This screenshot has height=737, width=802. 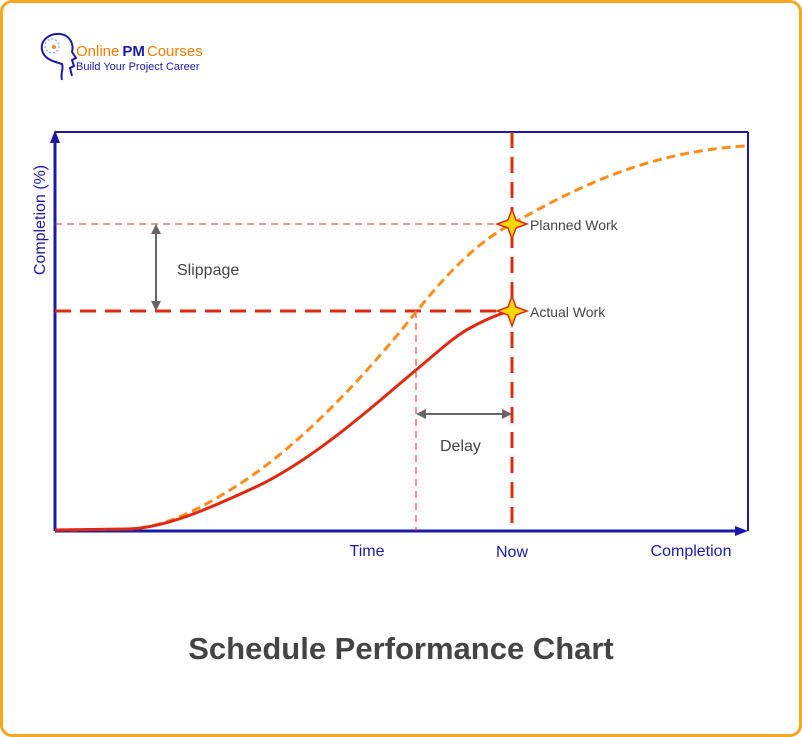 What do you see at coordinates (574, 225) in the screenshot?
I see `planned-work-label: Planned Work` at bounding box center [574, 225].